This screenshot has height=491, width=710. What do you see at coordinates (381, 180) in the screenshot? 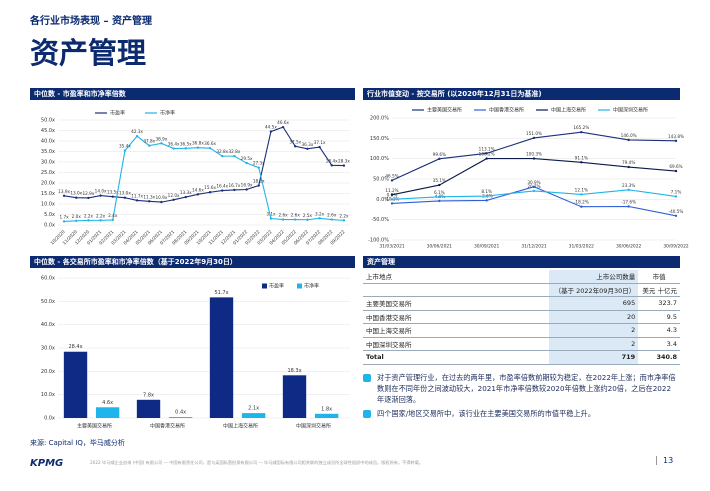
I see `y-tick-label: 50.0%` at bounding box center [381, 180].